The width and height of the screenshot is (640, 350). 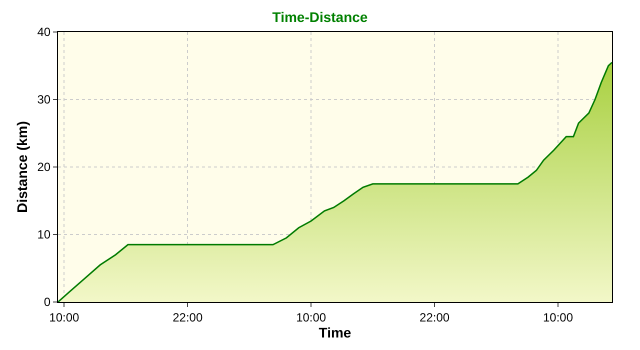 What do you see at coordinates (320, 17) in the screenshot?
I see `chart-title: Time-Distance` at bounding box center [320, 17].